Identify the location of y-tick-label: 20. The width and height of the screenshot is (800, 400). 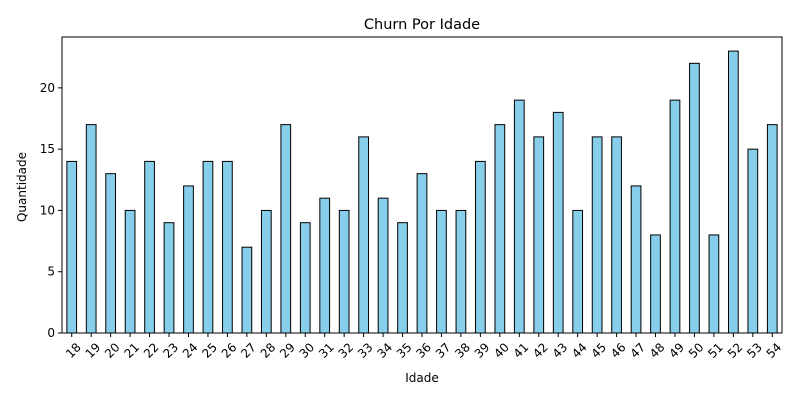
(47, 88).